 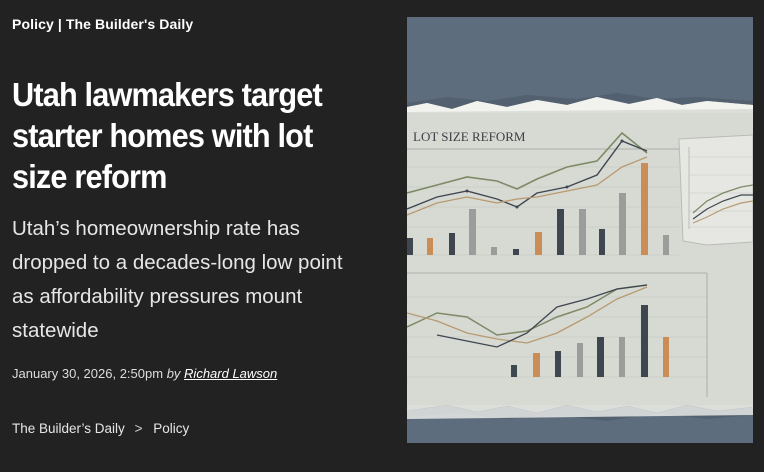 I want to click on breadcrumb-section-link: Policy, so click(x=171, y=428).